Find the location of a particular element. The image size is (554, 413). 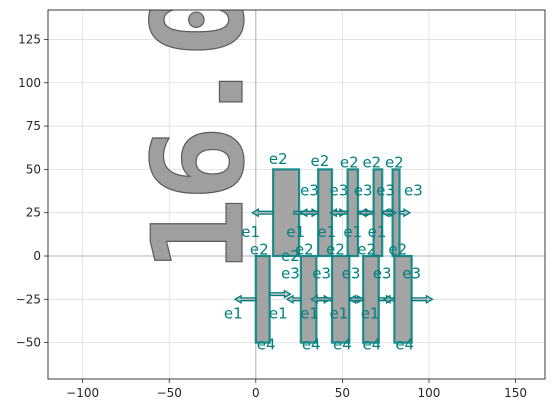

x-tick-label: −100 is located at coordinates (82, 393).